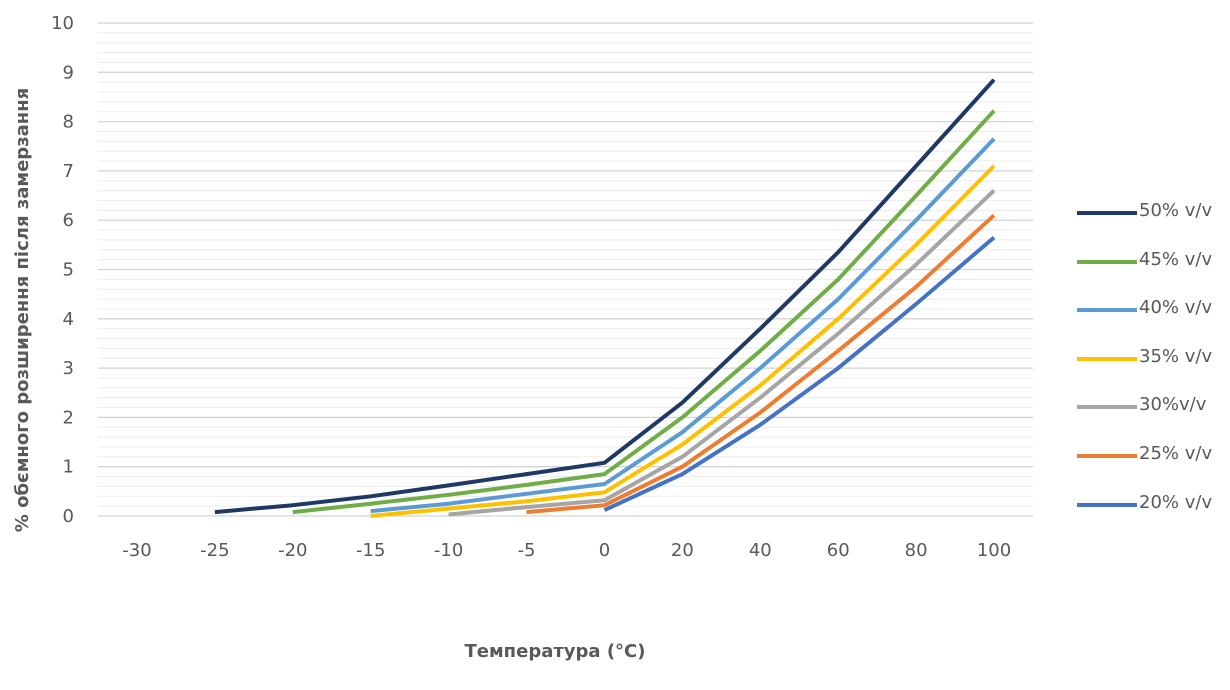  What do you see at coordinates (68, 270) in the screenshot?
I see `y-tick-label: 5` at bounding box center [68, 270].